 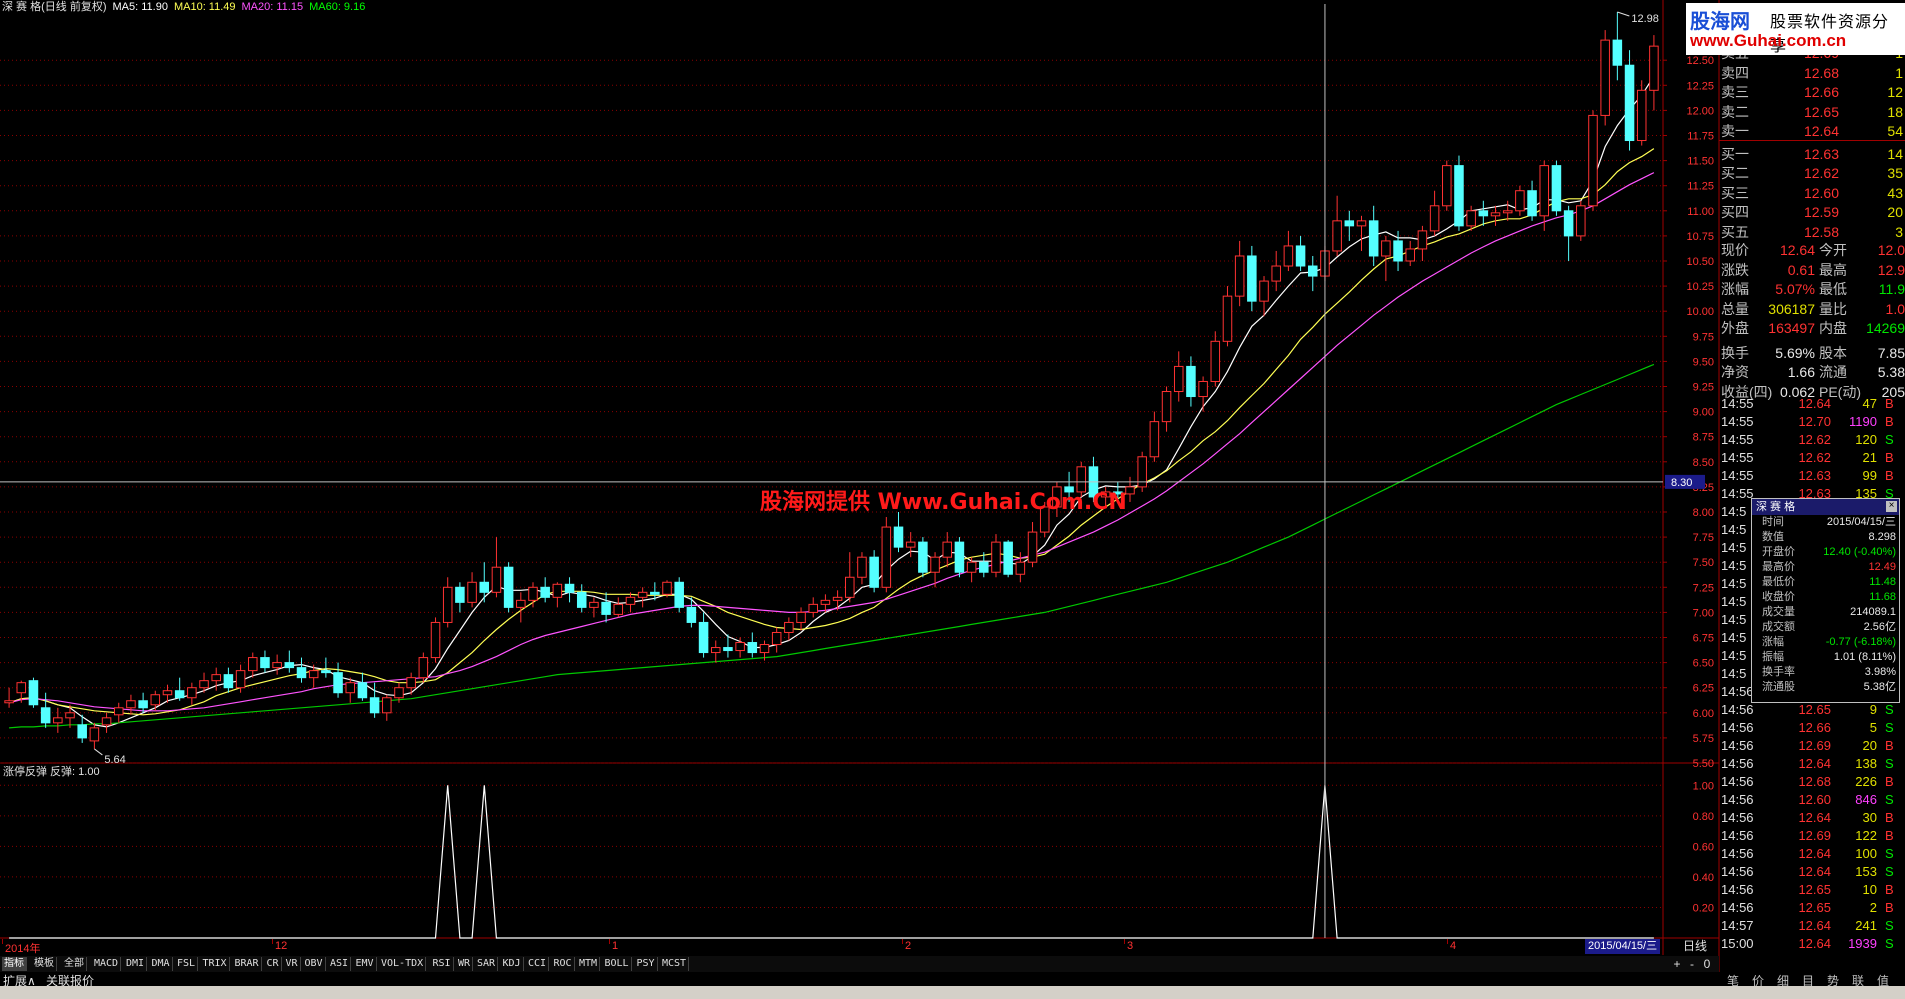 I want to click on indicator-tab-mtm: MTM, so click(x=588, y=964).